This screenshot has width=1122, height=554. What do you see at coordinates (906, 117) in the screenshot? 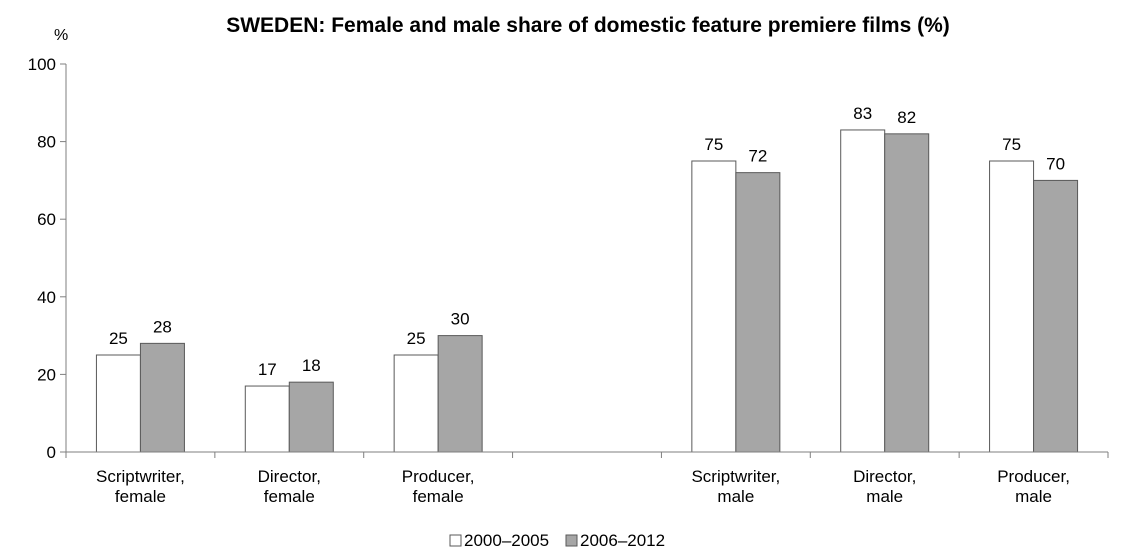
I see `data-label: 82` at bounding box center [906, 117].